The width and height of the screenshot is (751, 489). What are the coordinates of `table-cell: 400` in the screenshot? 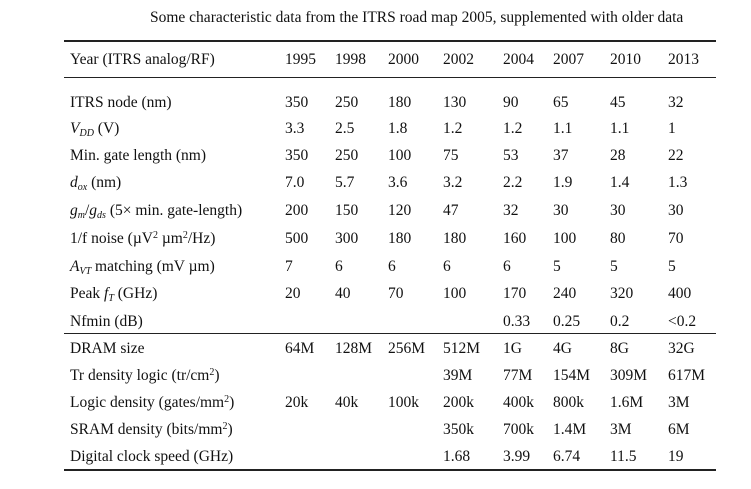 It's located at (680, 293).